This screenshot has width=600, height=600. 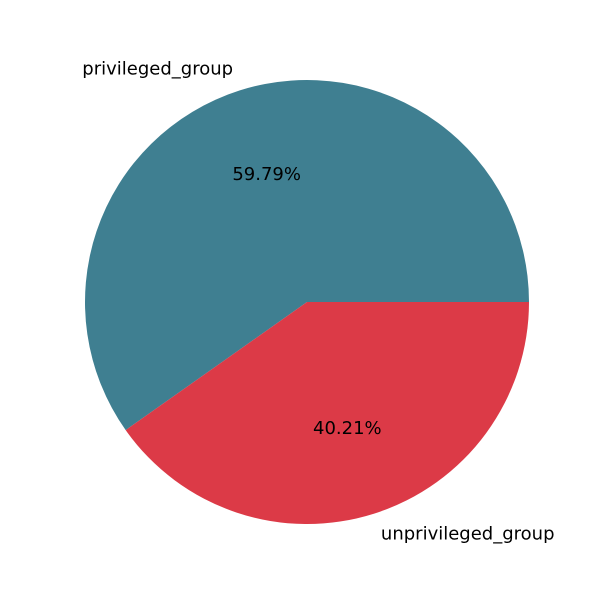 What do you see at coordinates (157, 68) in the screenshot?
I see `slice-label-privileged-group: privileged_group` at bounding box center [157, 68].